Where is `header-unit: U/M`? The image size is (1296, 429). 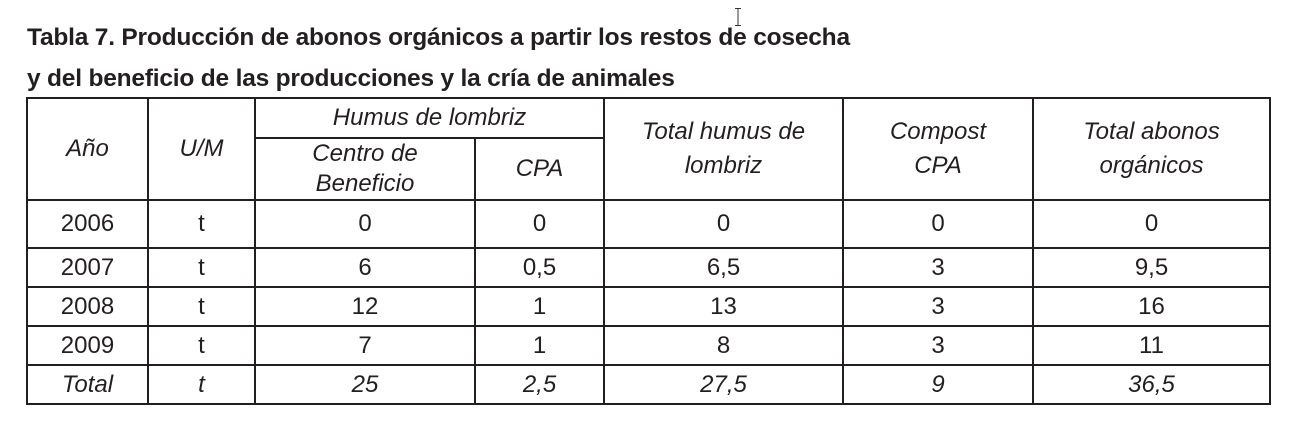 header-unit: U/M is located at coordinates (201, 149).